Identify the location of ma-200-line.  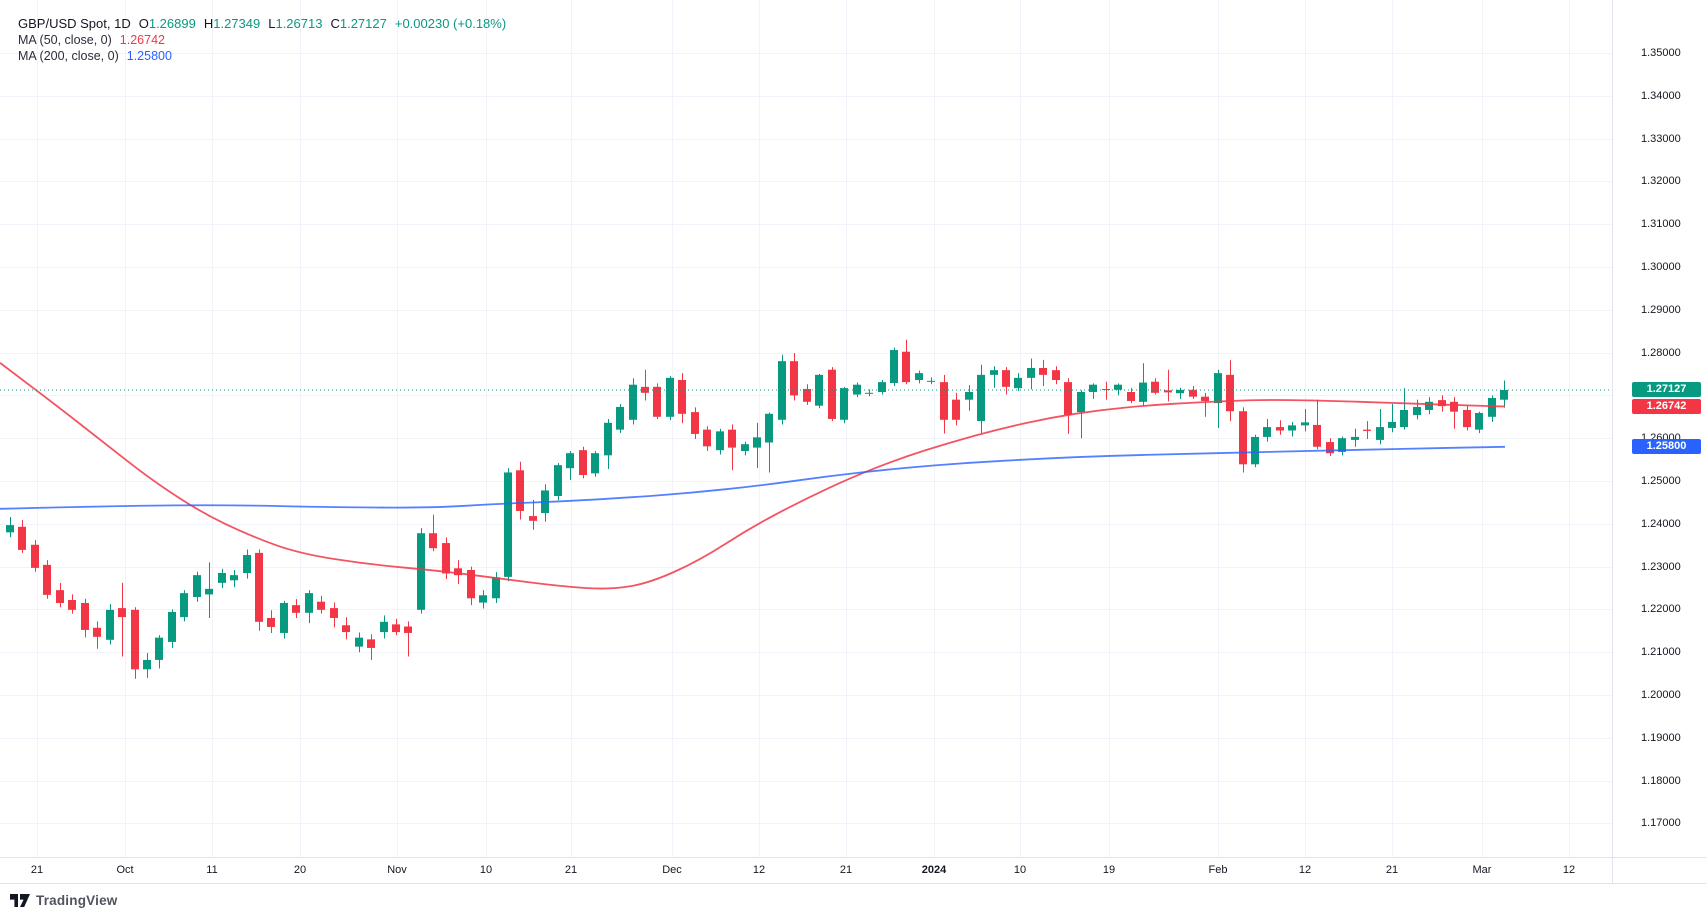
(753, 477).